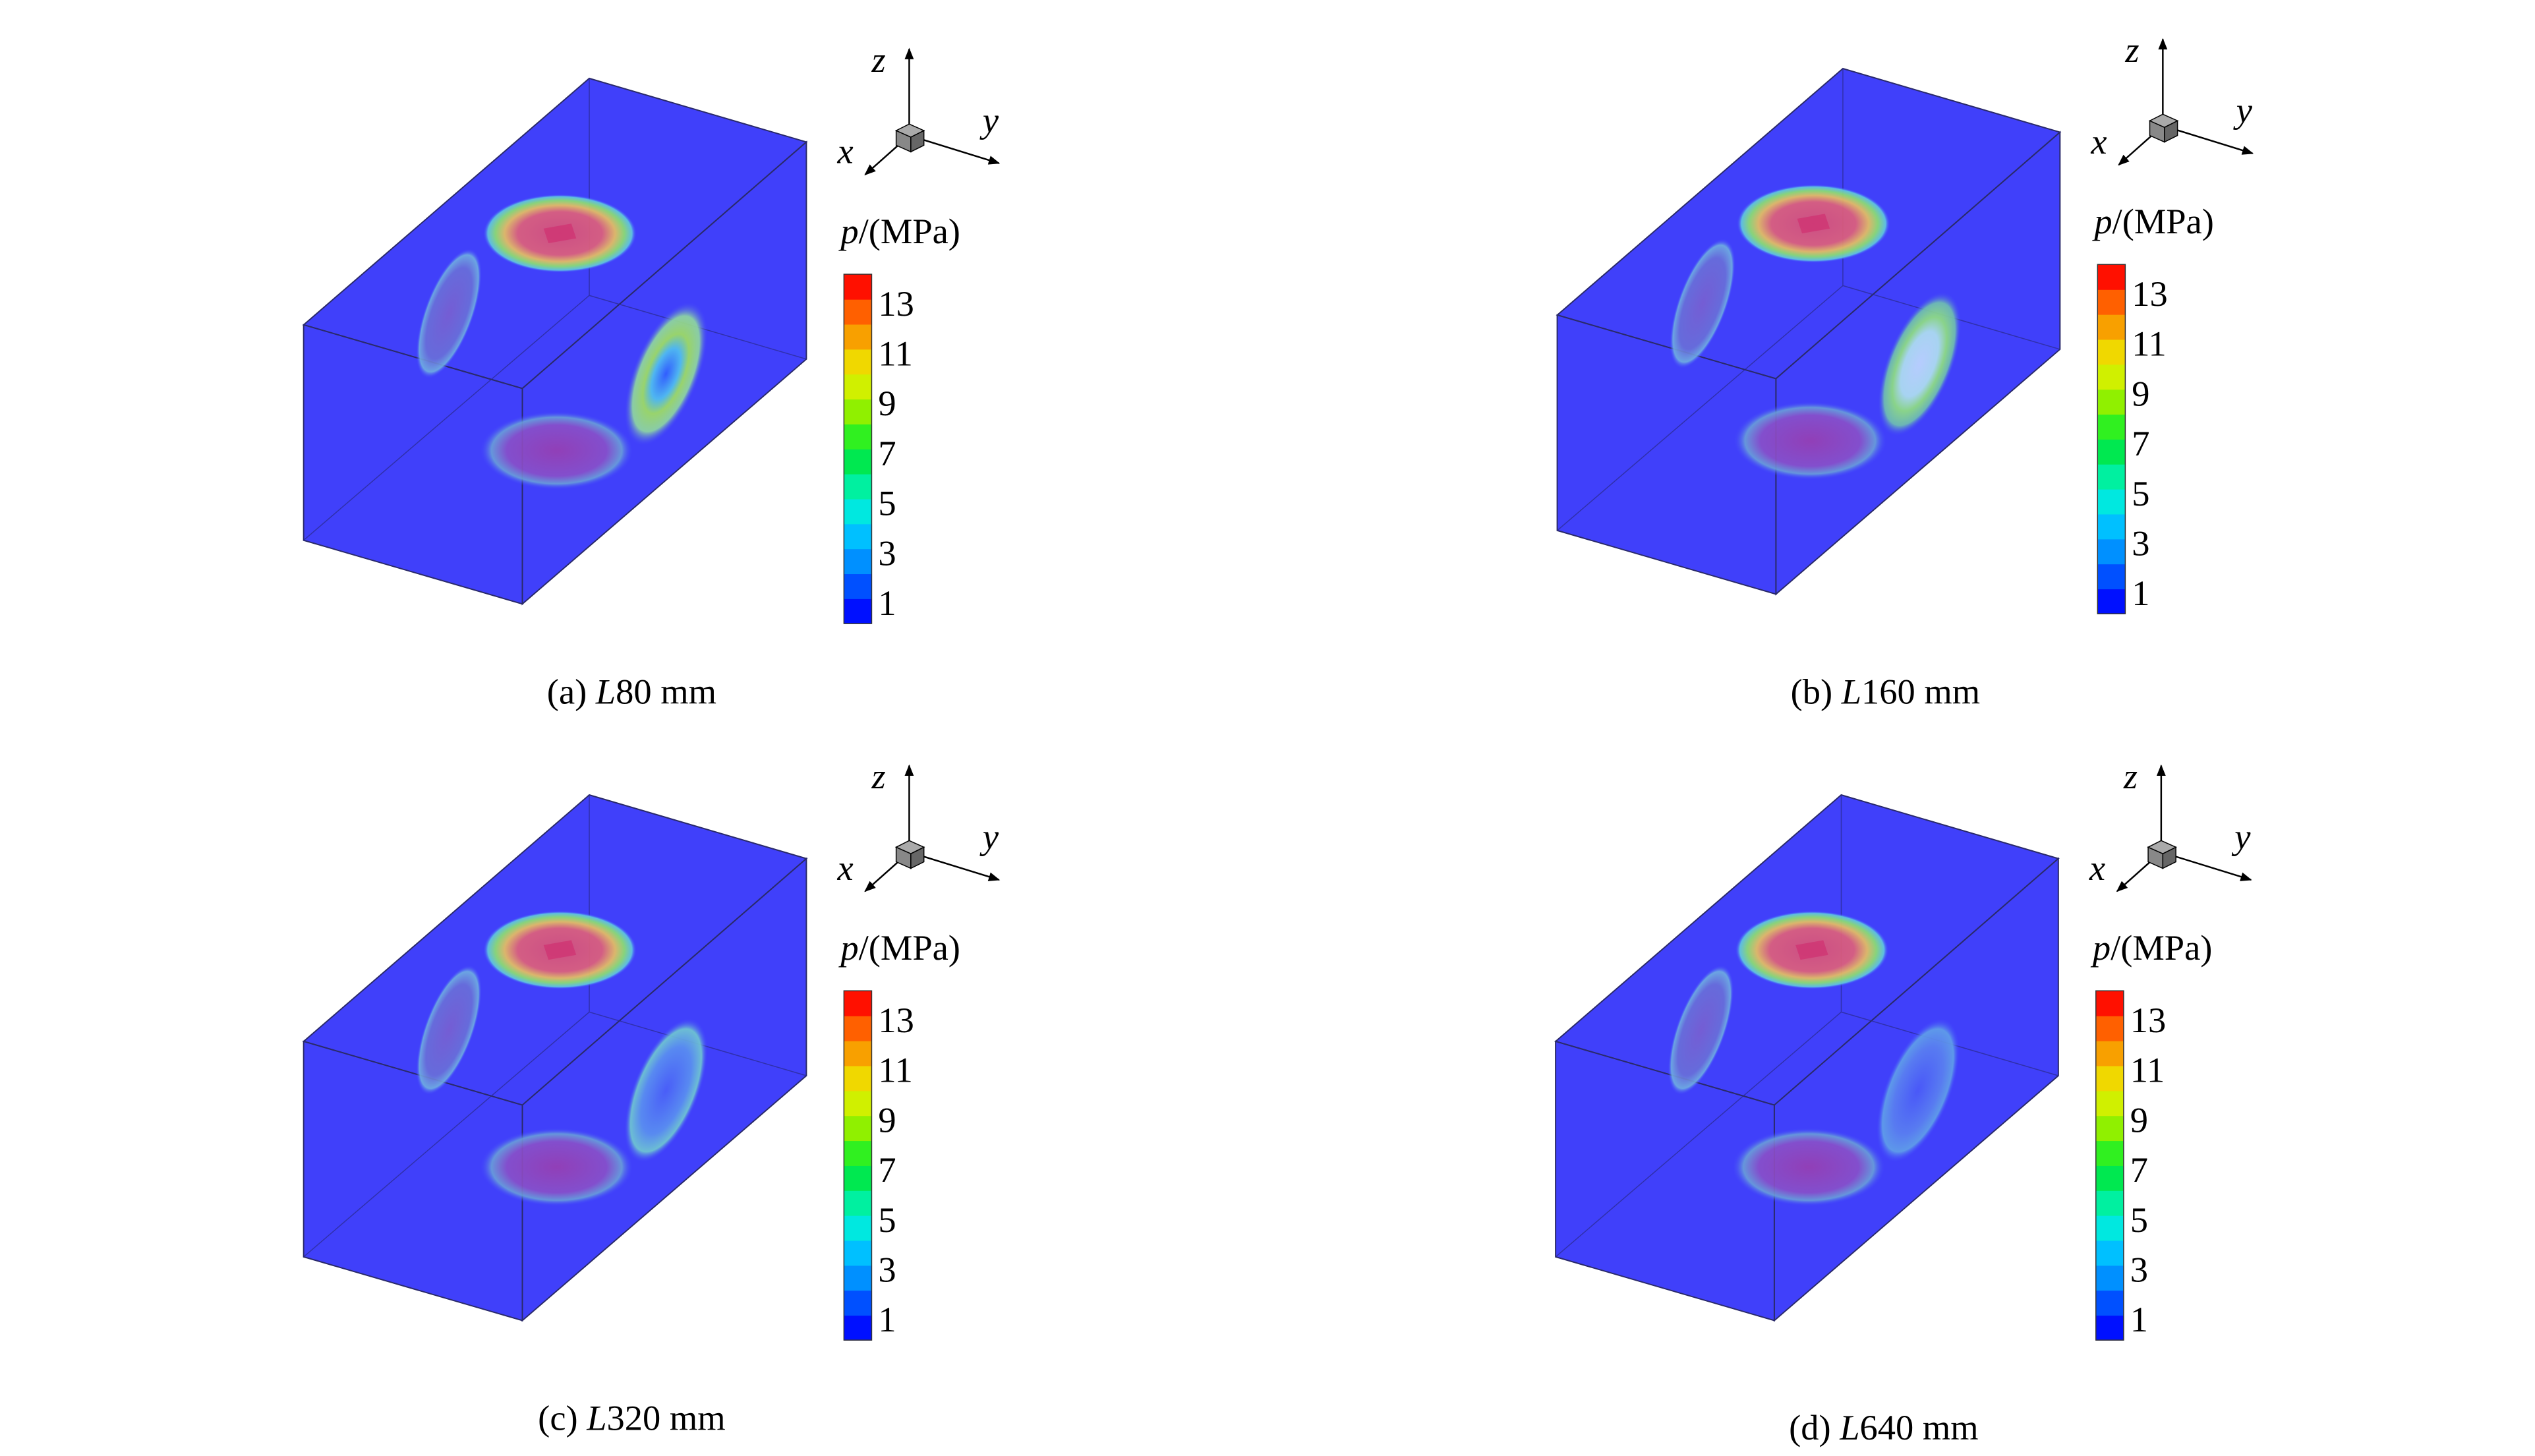  I want to click on caption-label: (a), so click(567, 691).